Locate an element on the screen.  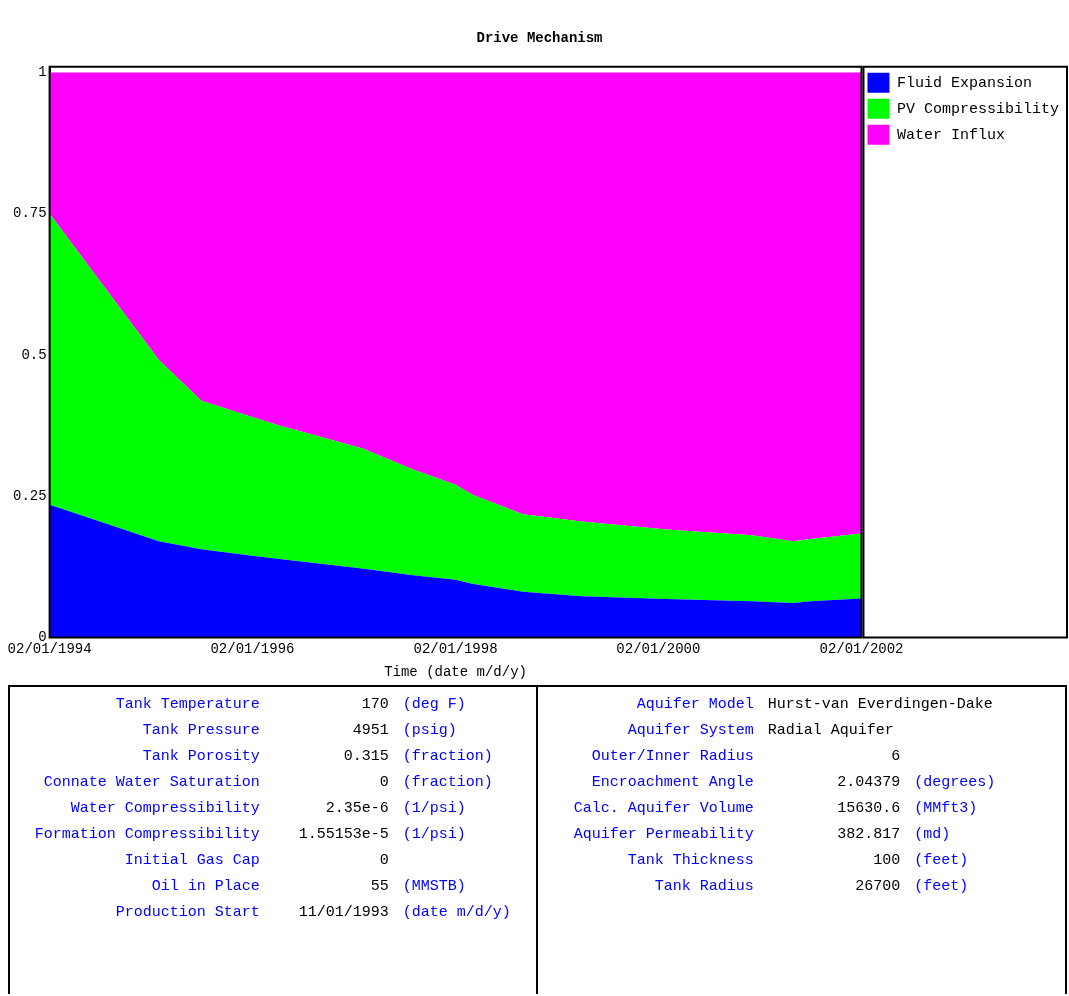
chart-title: Drive Mechanism is located at coordinates (539, 37).